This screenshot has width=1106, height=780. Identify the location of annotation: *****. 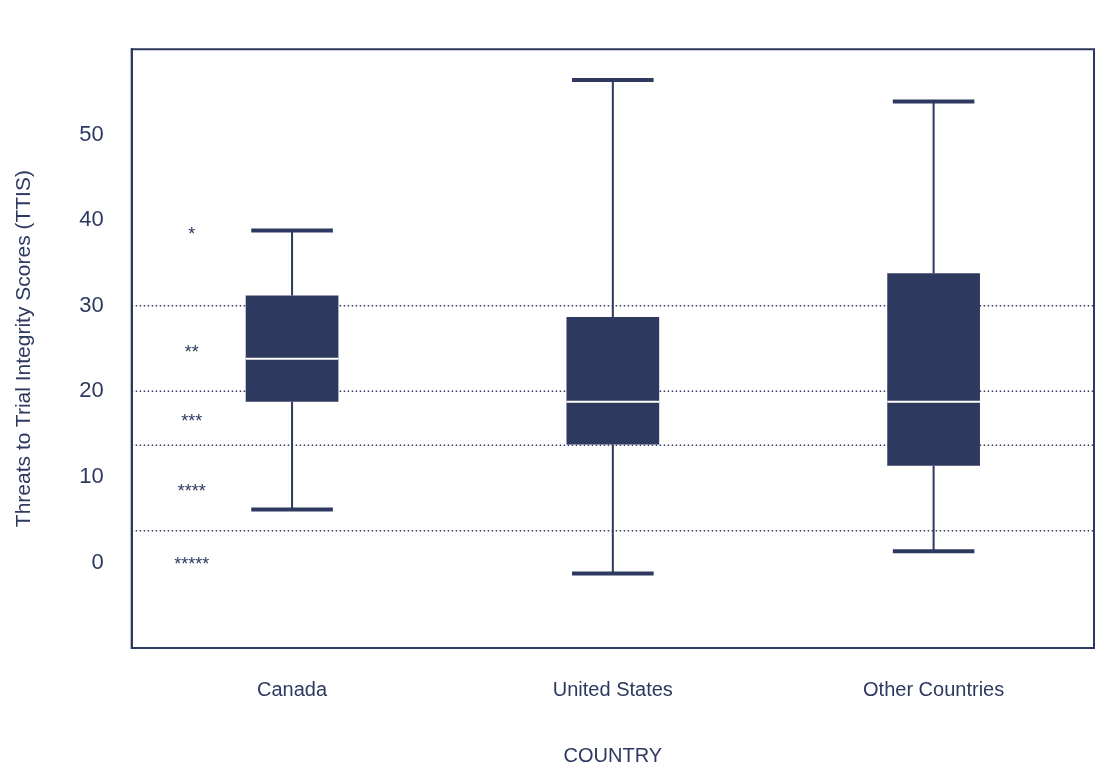
(192, 563).